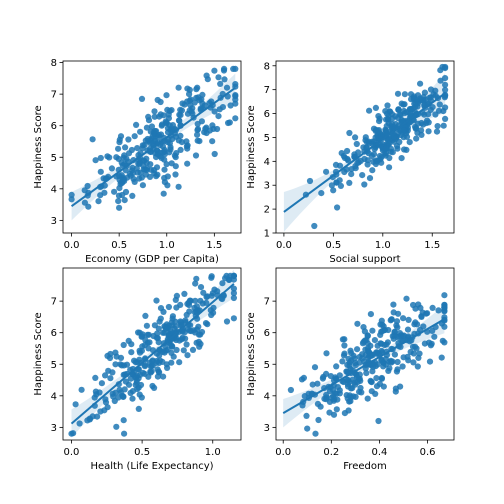  Describe the element at coordinates (54, 333) in the screenshot. I see `y-tick-label: 6` at that location.